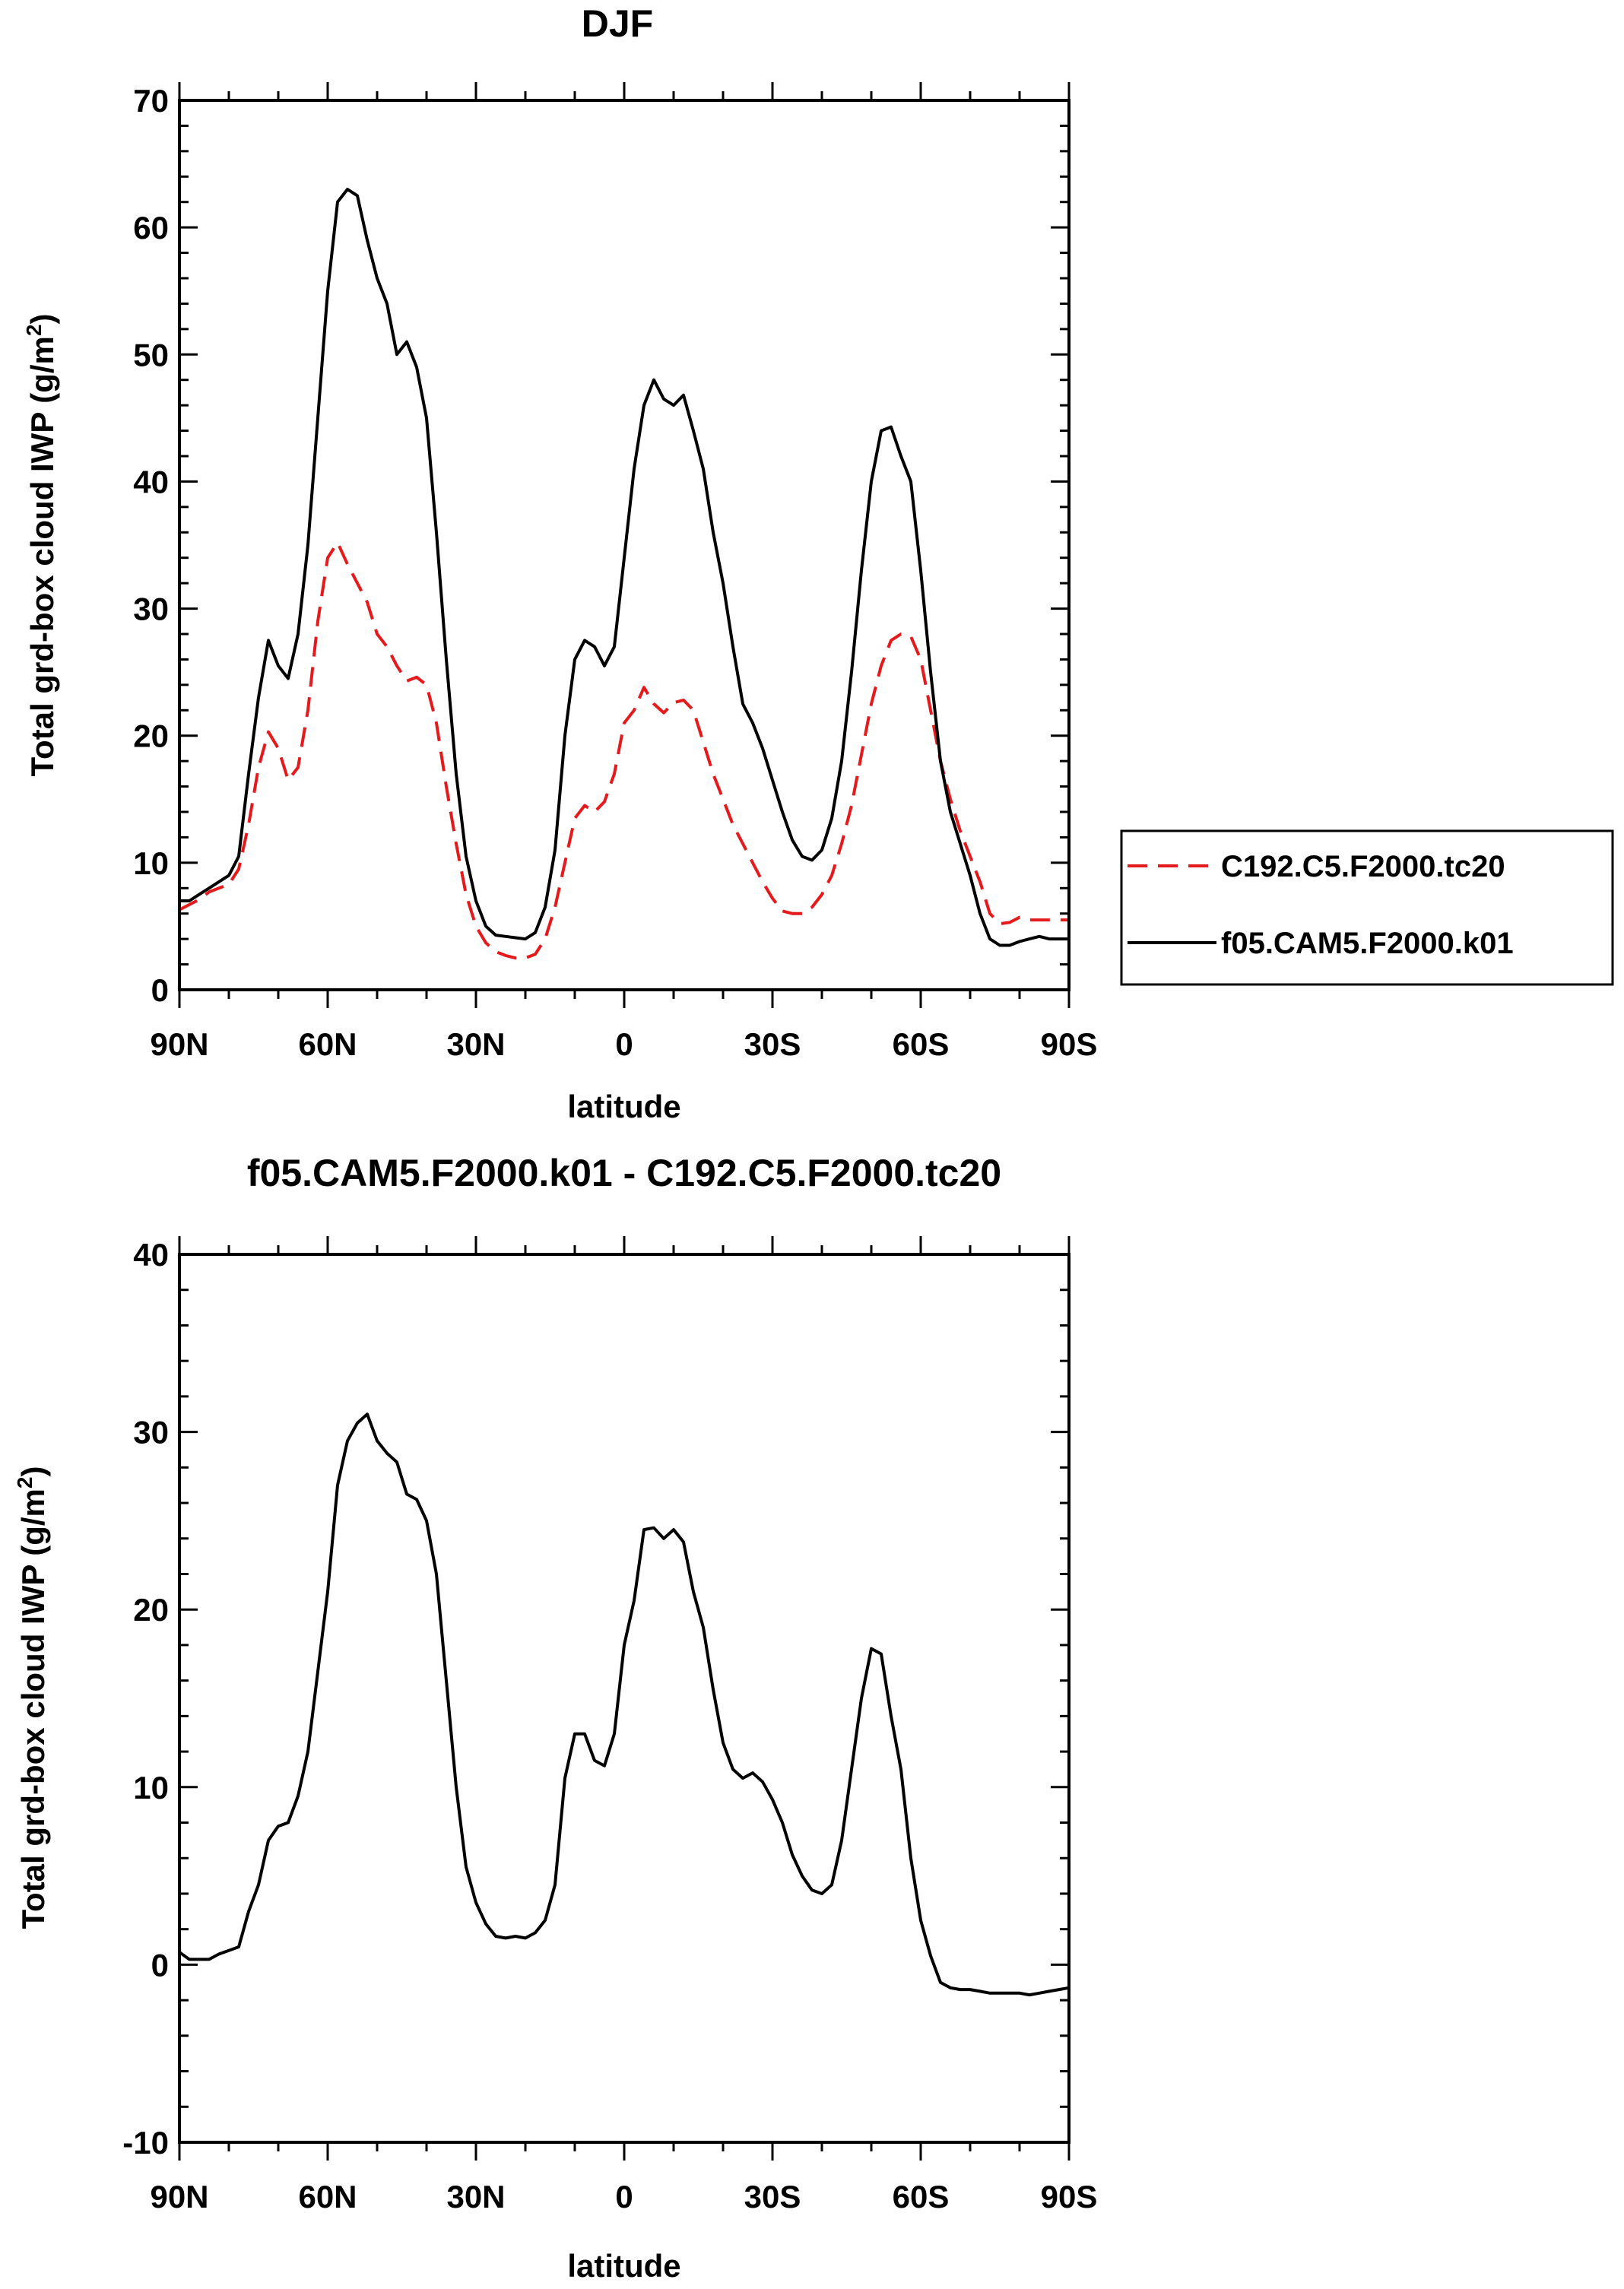 This screenshot has height=2289, width=1624. Describe the element at coordinates (1363, 866) in the screenshot. I see `legend-label-c192: C192.C5.F2000.tc20` at that location.